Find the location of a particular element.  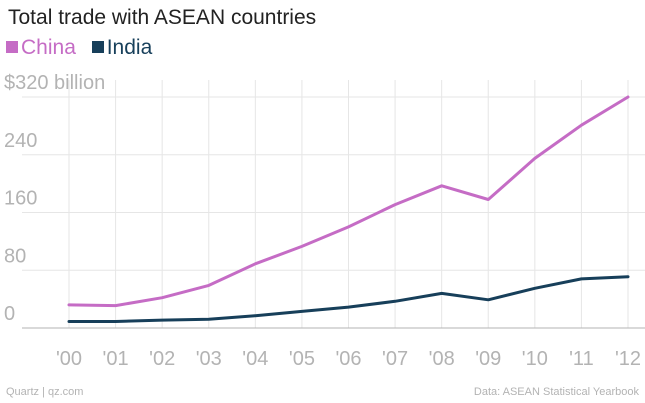

x-tick-label: '11 is located at coordinates (581, 359).